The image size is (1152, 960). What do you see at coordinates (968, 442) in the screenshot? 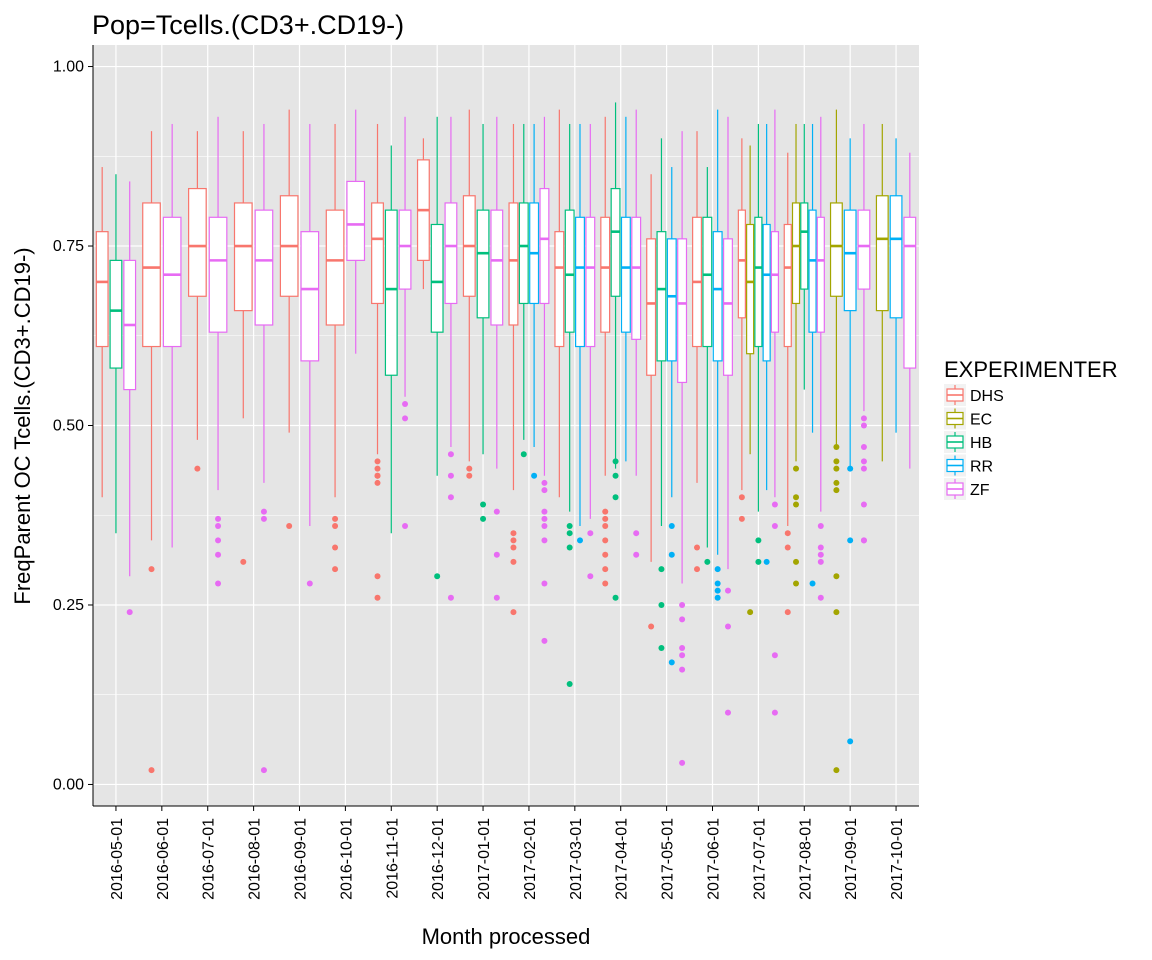
I see `legend-item-hb: HB` at bounding box center [968, 442].